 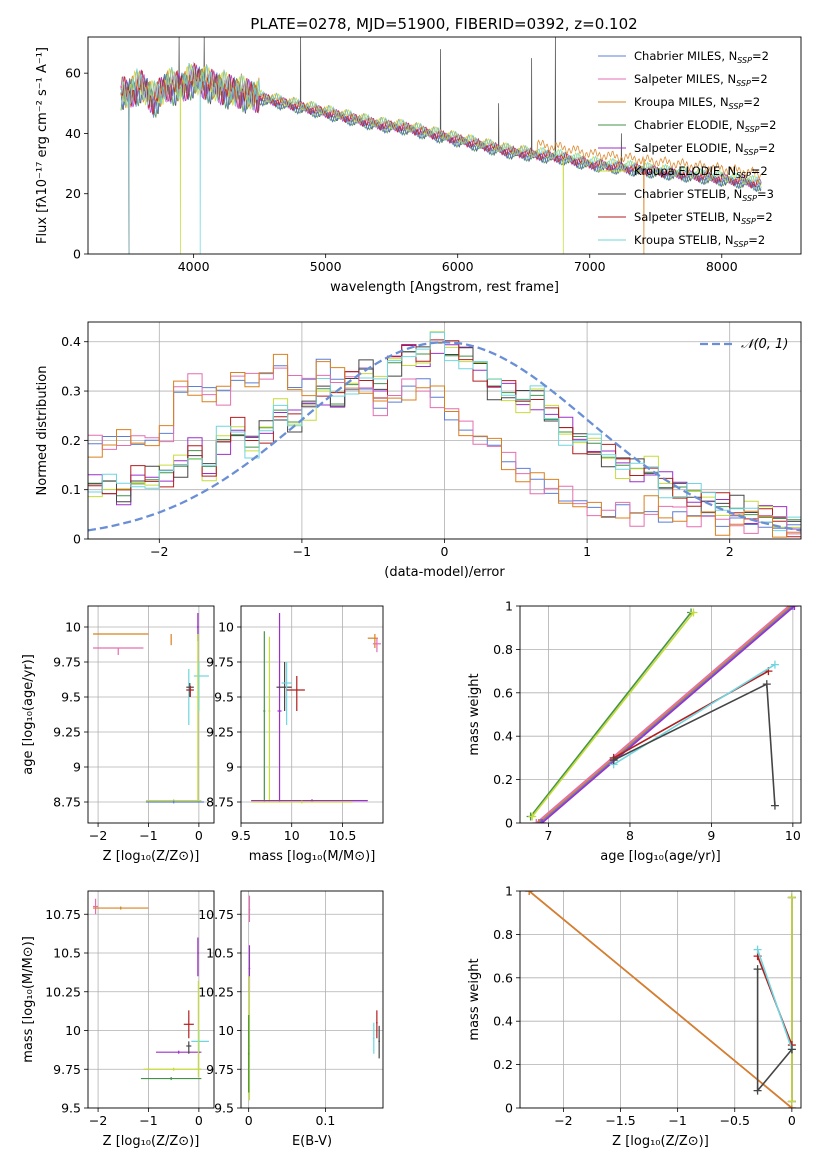 What do you see at coordinates (73, 627) in the screenshot?
I see `y-tick-label: 10` at bounding box center [73, 627].